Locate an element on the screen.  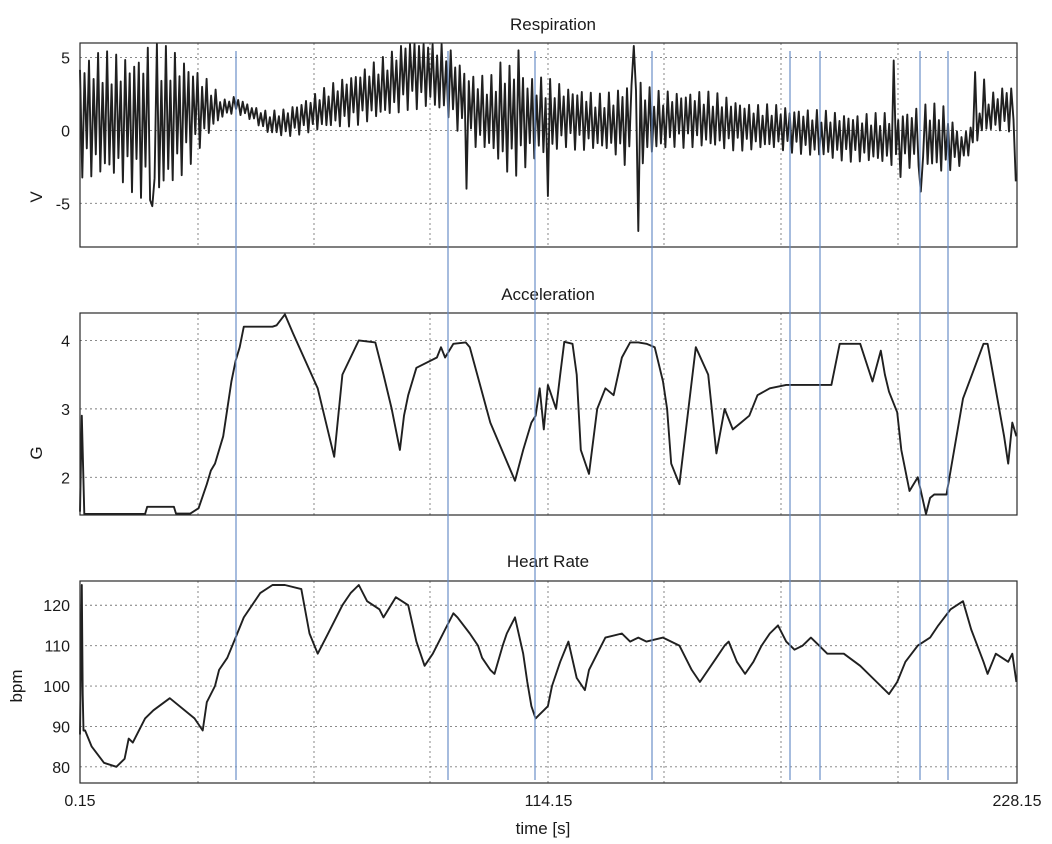
heart-rate-ylabel: bpm is located at coordinates (16, 685).